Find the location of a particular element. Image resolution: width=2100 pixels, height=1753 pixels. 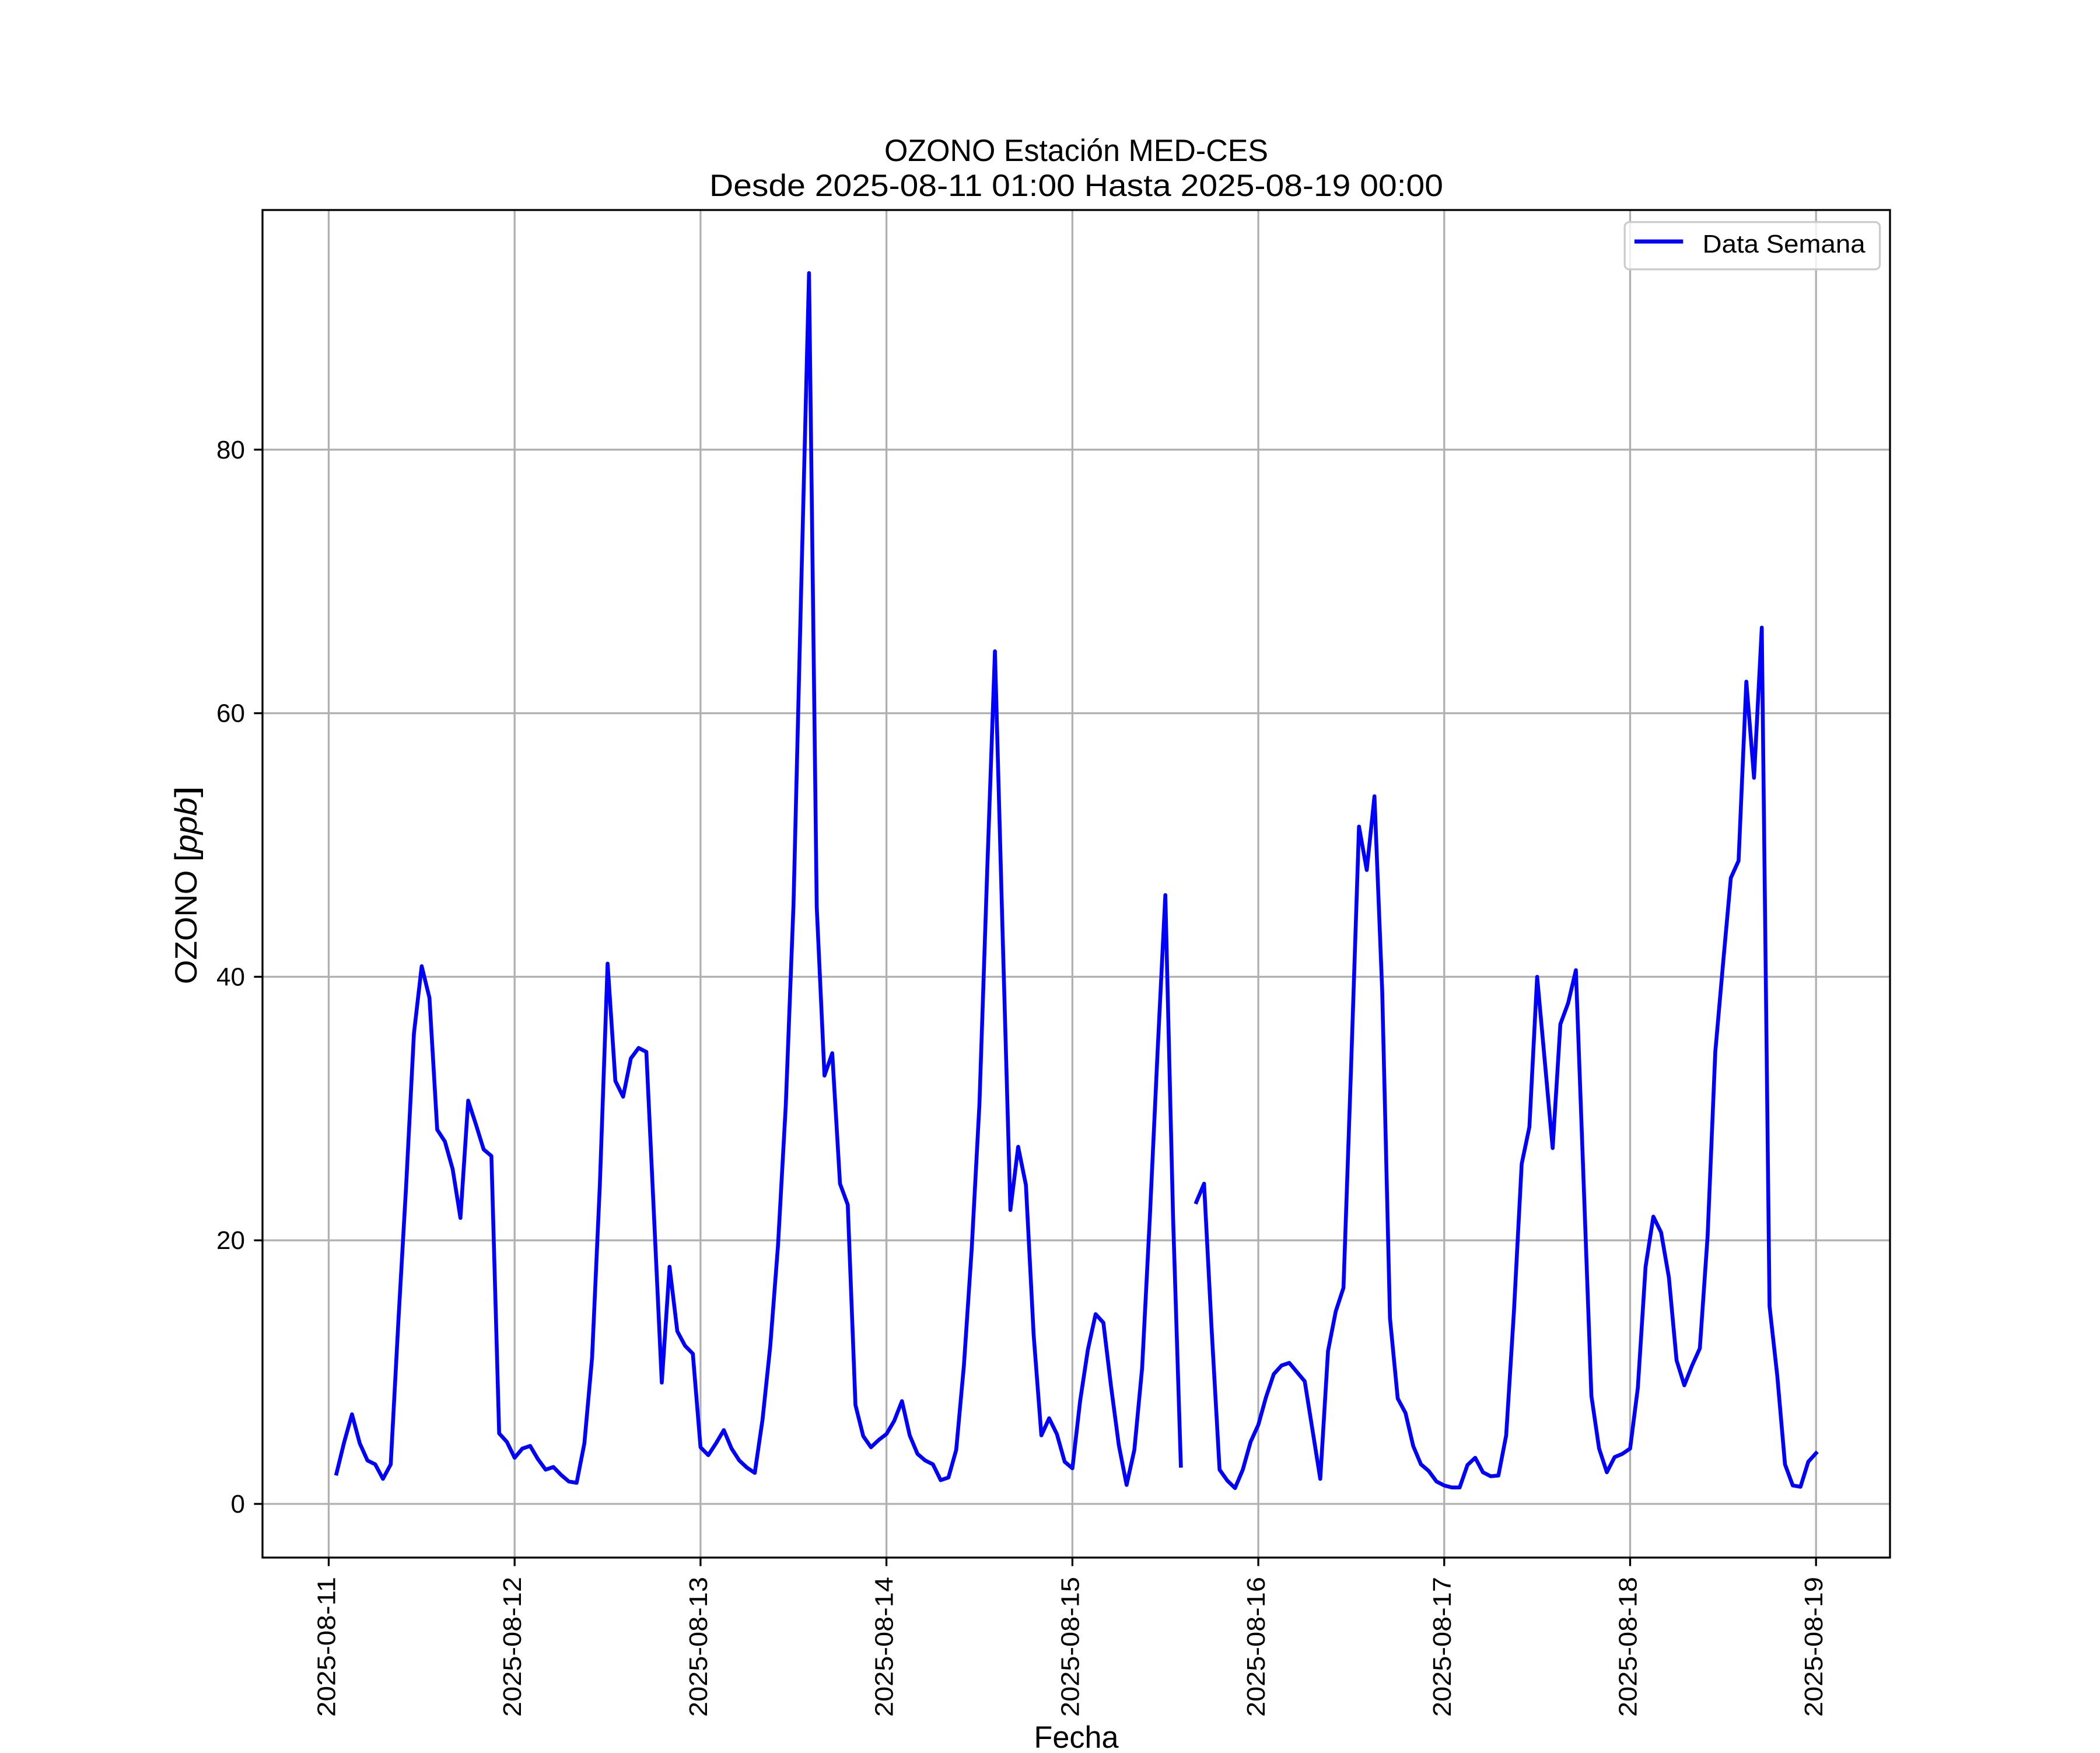

svg-text: OZONO Estación MED-CES is located at coordinates (1076, 151).